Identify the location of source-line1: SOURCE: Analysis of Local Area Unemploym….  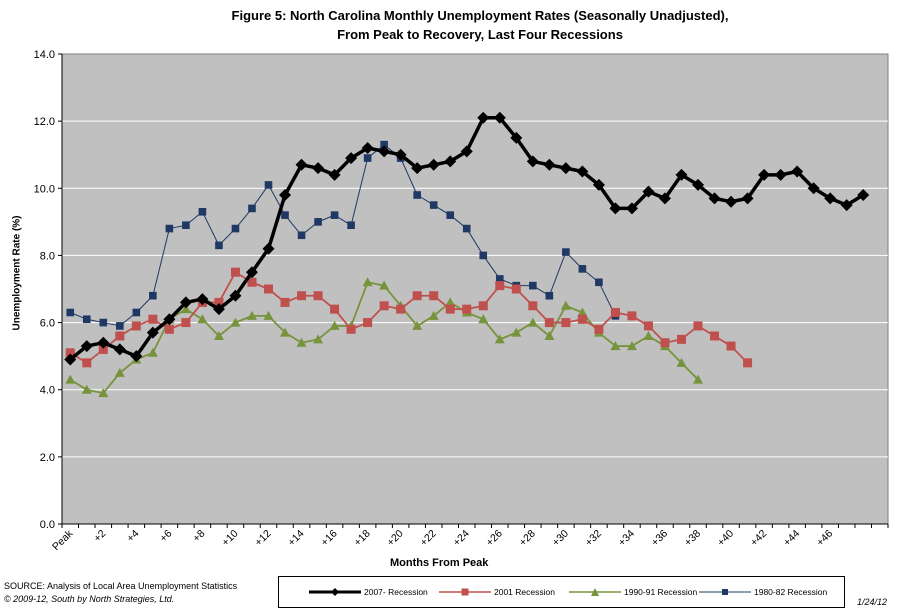
(121, 586).